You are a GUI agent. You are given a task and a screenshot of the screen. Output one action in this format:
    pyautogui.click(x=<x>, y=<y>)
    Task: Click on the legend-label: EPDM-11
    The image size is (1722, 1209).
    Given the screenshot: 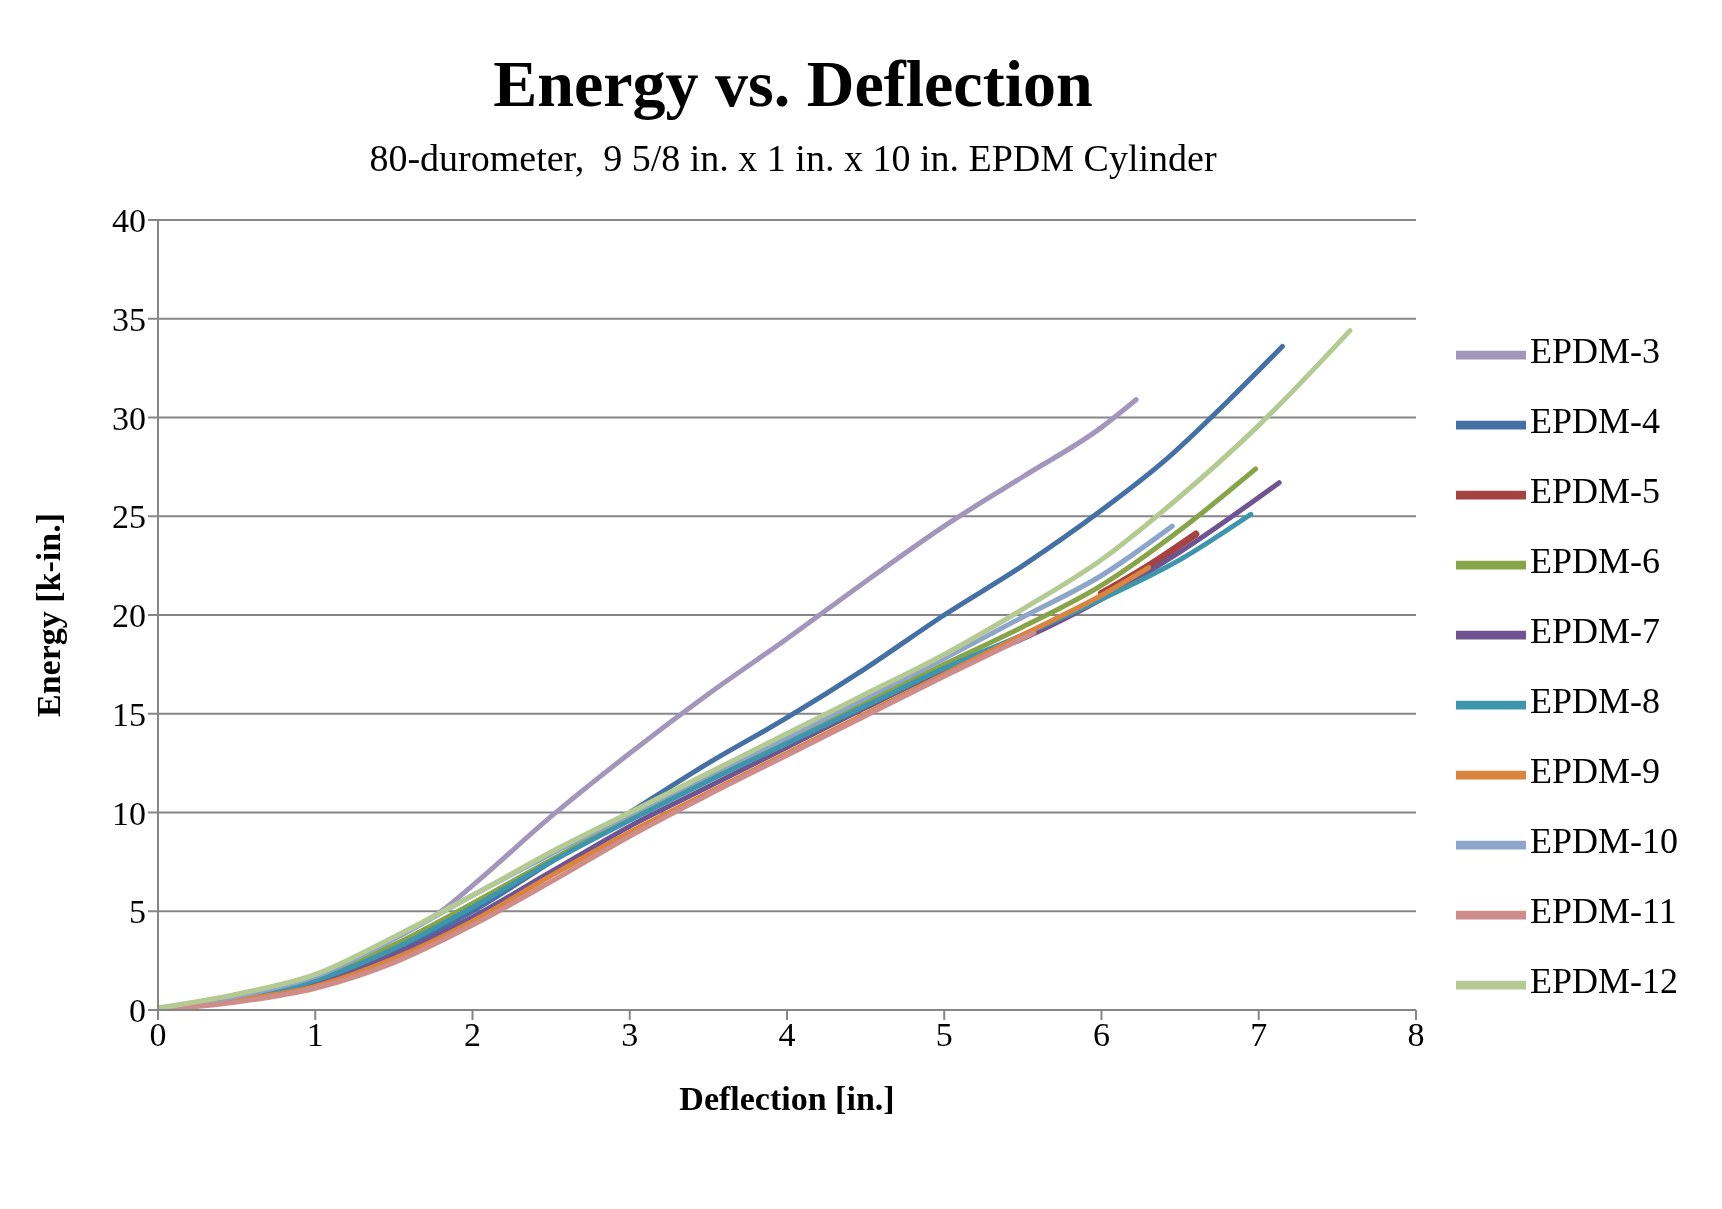 What is the action you would take?
    pyautogui.click(x=1603, y=911)
    